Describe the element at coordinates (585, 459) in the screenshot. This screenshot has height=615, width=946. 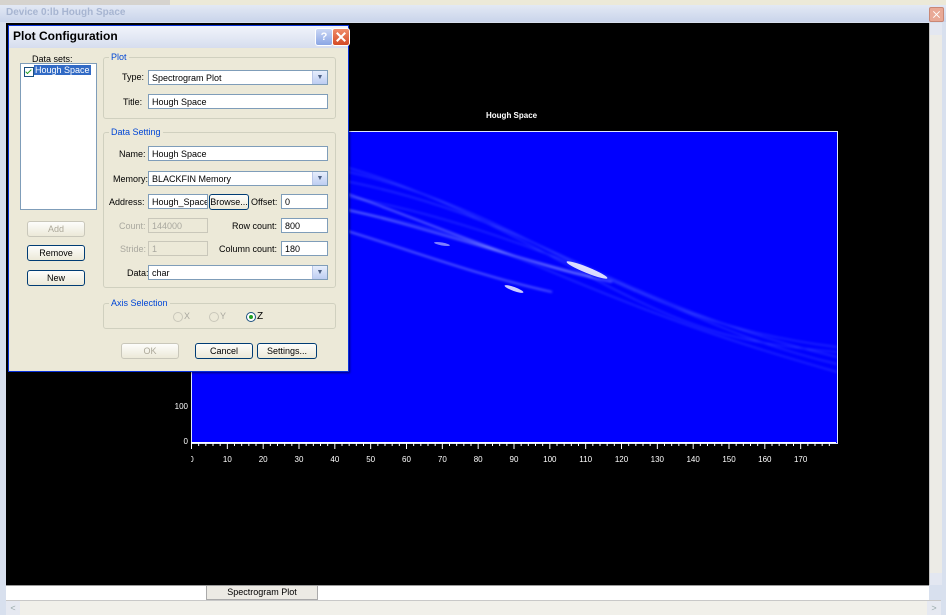
I see `x-tick-label: 110` at that location.